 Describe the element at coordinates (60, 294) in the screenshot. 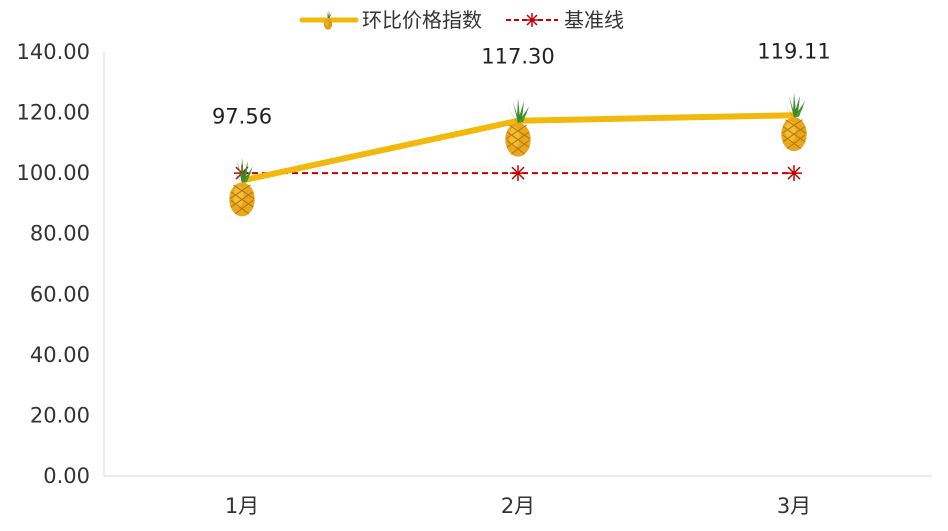

I see `y-tick-label: 60.00` at that location.